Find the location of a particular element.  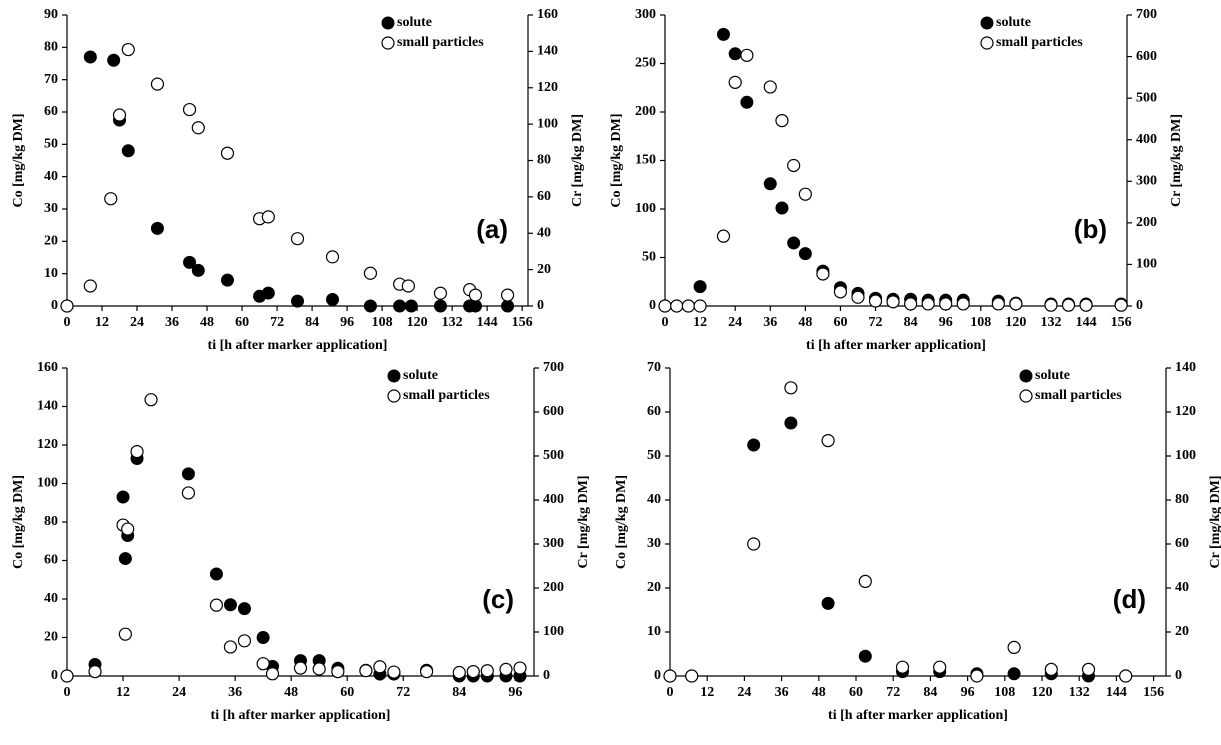

y2-tick-label: 500 is located at coordinates (553, 455).